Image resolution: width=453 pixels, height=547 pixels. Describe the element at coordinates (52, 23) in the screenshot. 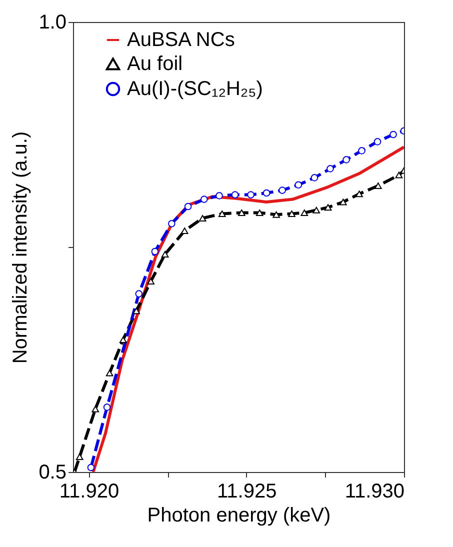

I see `y-tick-label: 1.0` at that location.